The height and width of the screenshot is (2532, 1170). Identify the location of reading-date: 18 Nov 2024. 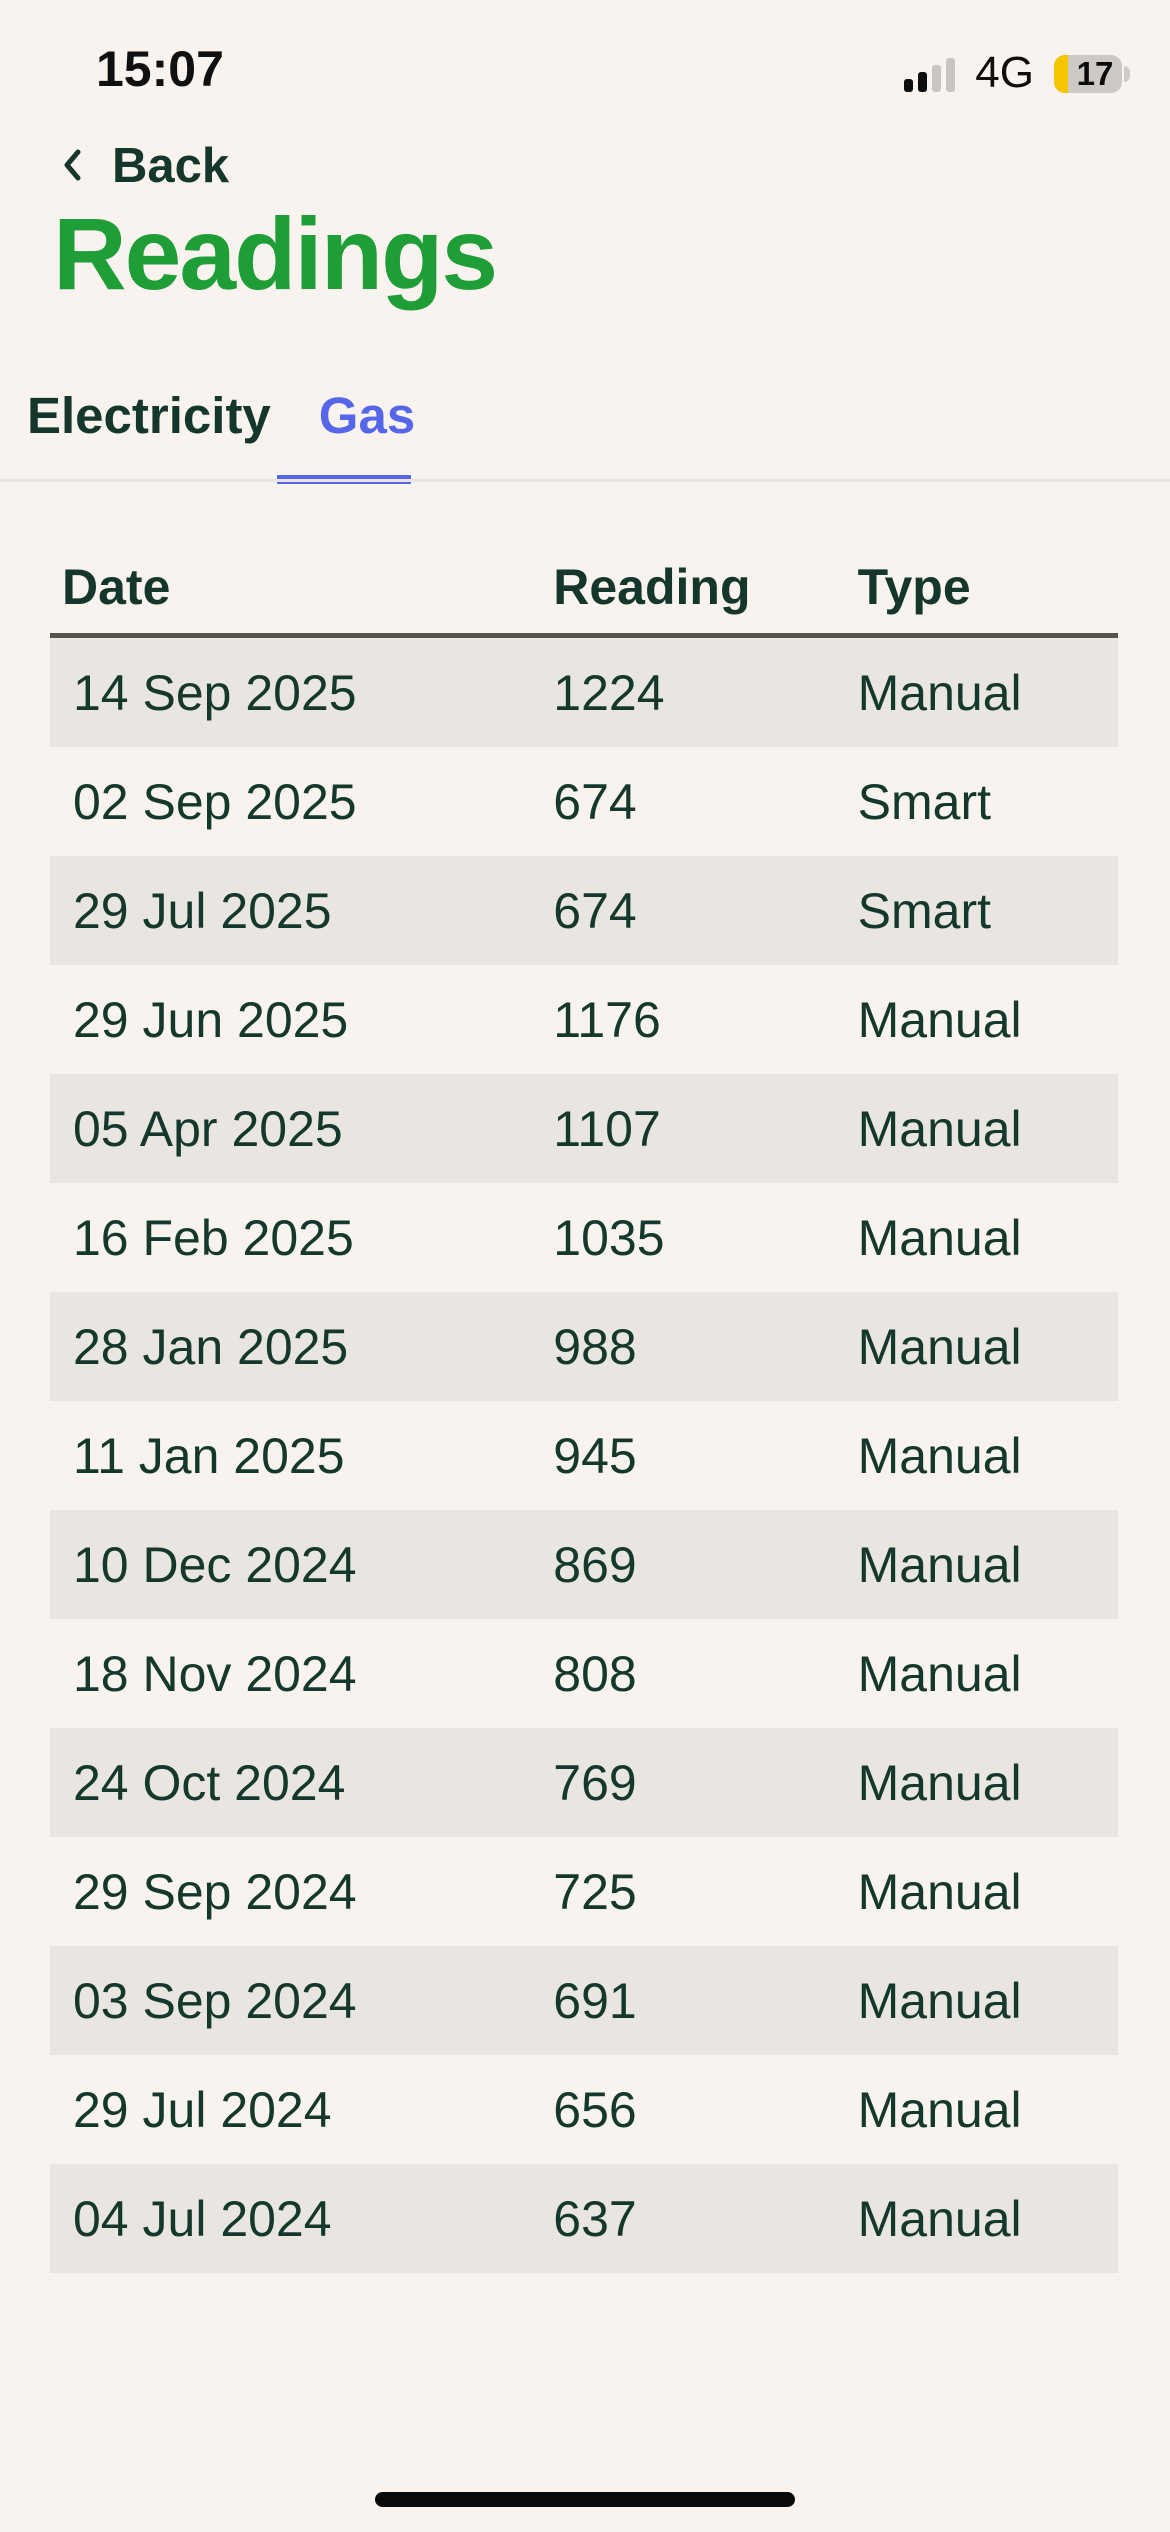
(215, 1673).